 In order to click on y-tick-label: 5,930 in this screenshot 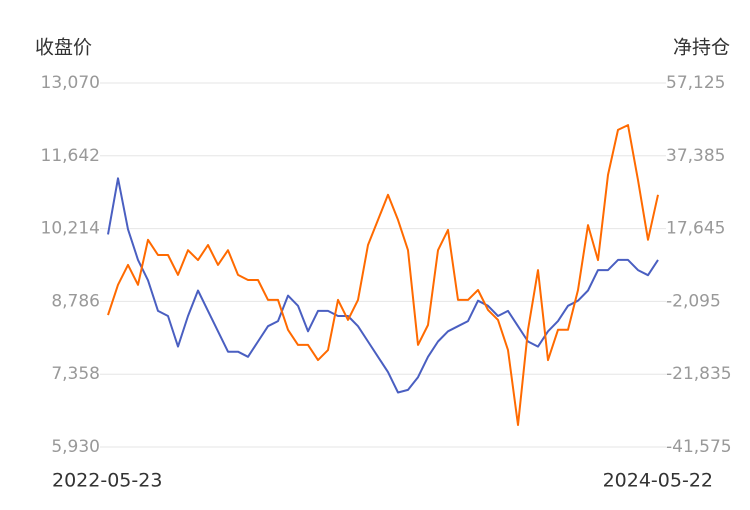, I will do `click(75, 447)`.